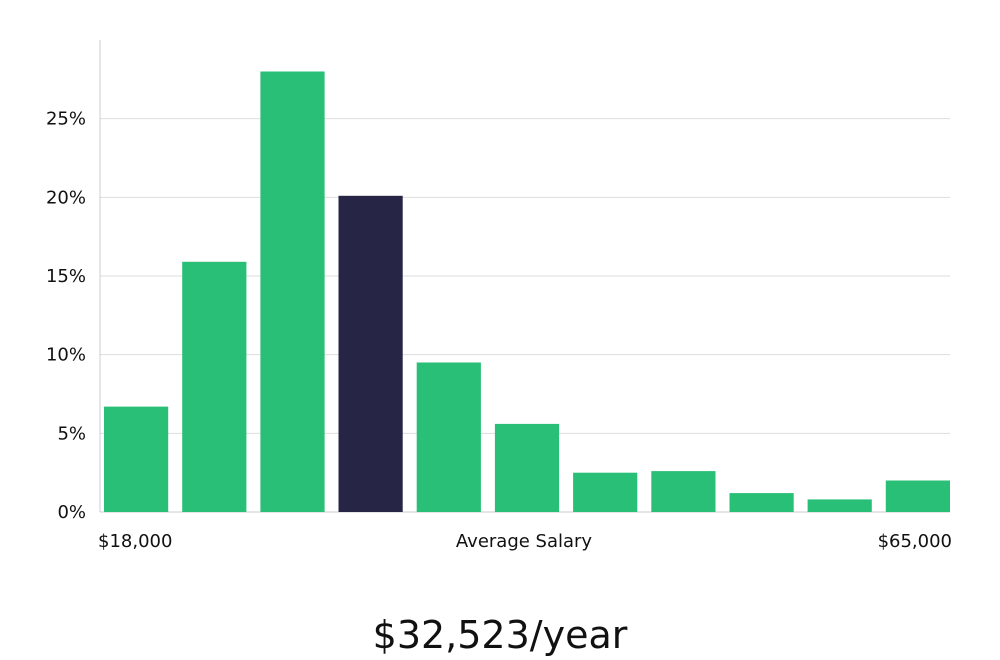  I want to click on bar-highlighted, so click(370, 354).